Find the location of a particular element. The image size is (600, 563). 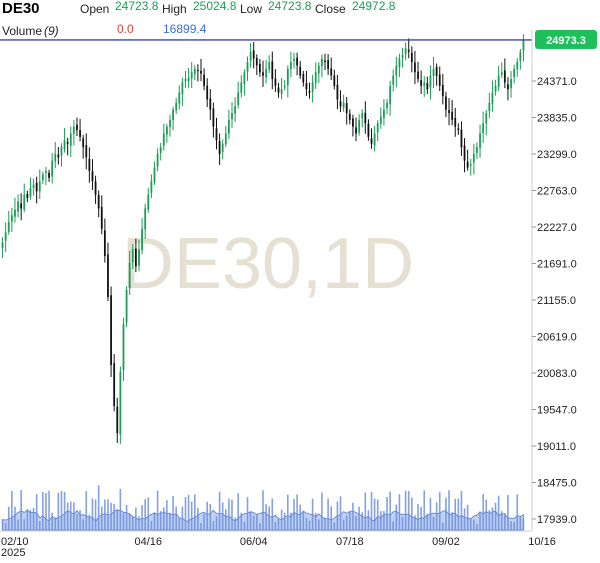

y-tick-label: 23835.0 is located at coordinates (557, 119).